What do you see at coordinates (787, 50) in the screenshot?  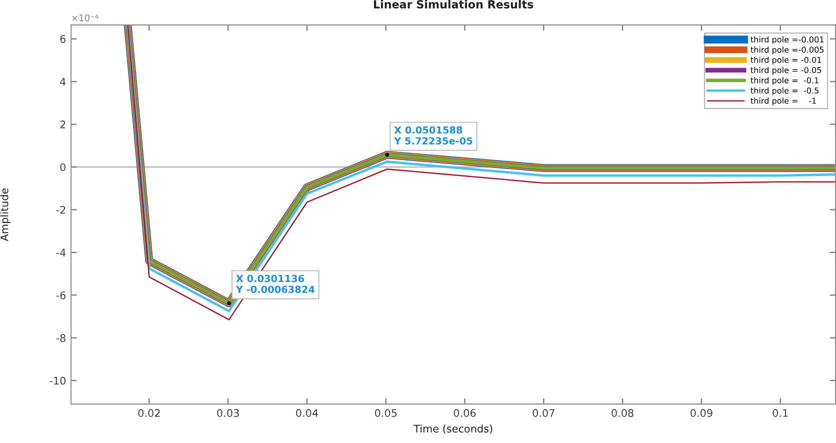 I see `legend-label: third pole =-0.005` at bounding box center [787, 50].